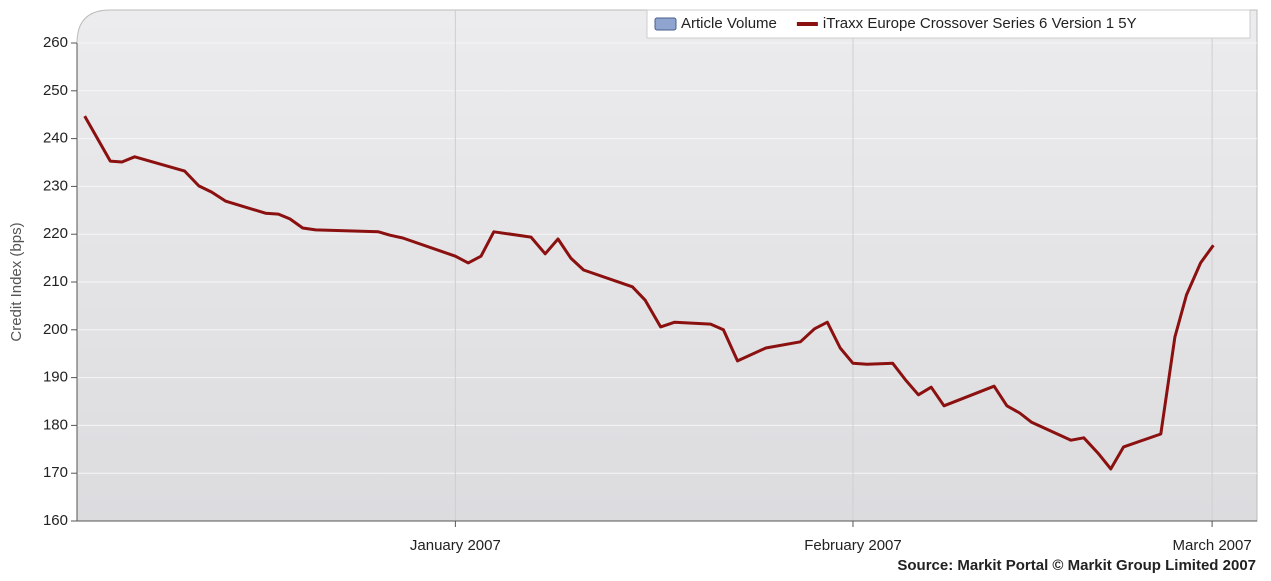 The height and width of the screenshot is (581, 1271). I want to click on x-tick-label: February 2007, so click(853, 545).